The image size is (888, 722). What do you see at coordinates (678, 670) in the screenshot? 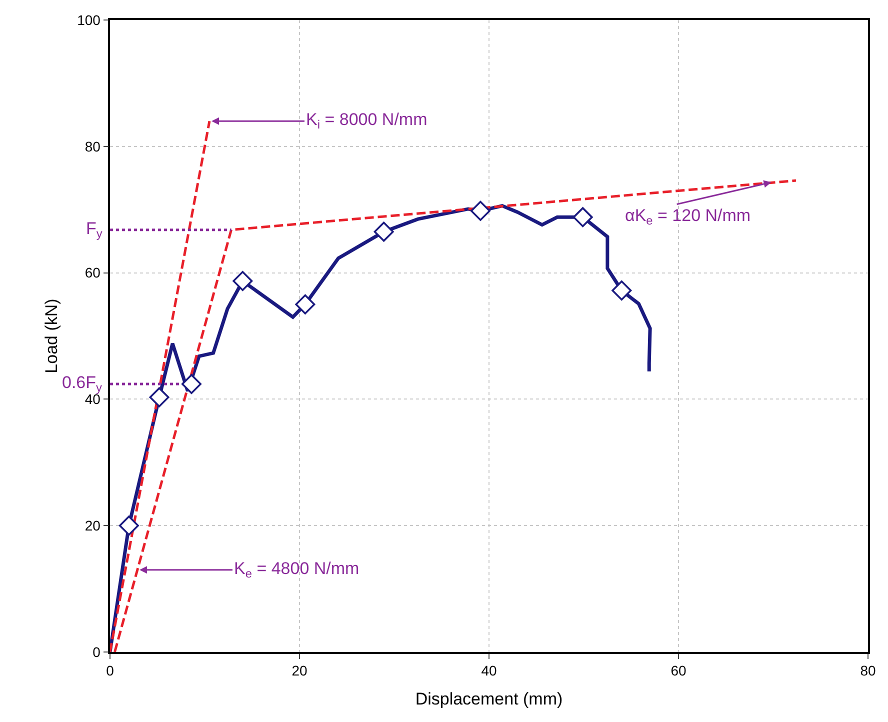
I see `x-tick-label: 60` at bounding box center [678, 670].